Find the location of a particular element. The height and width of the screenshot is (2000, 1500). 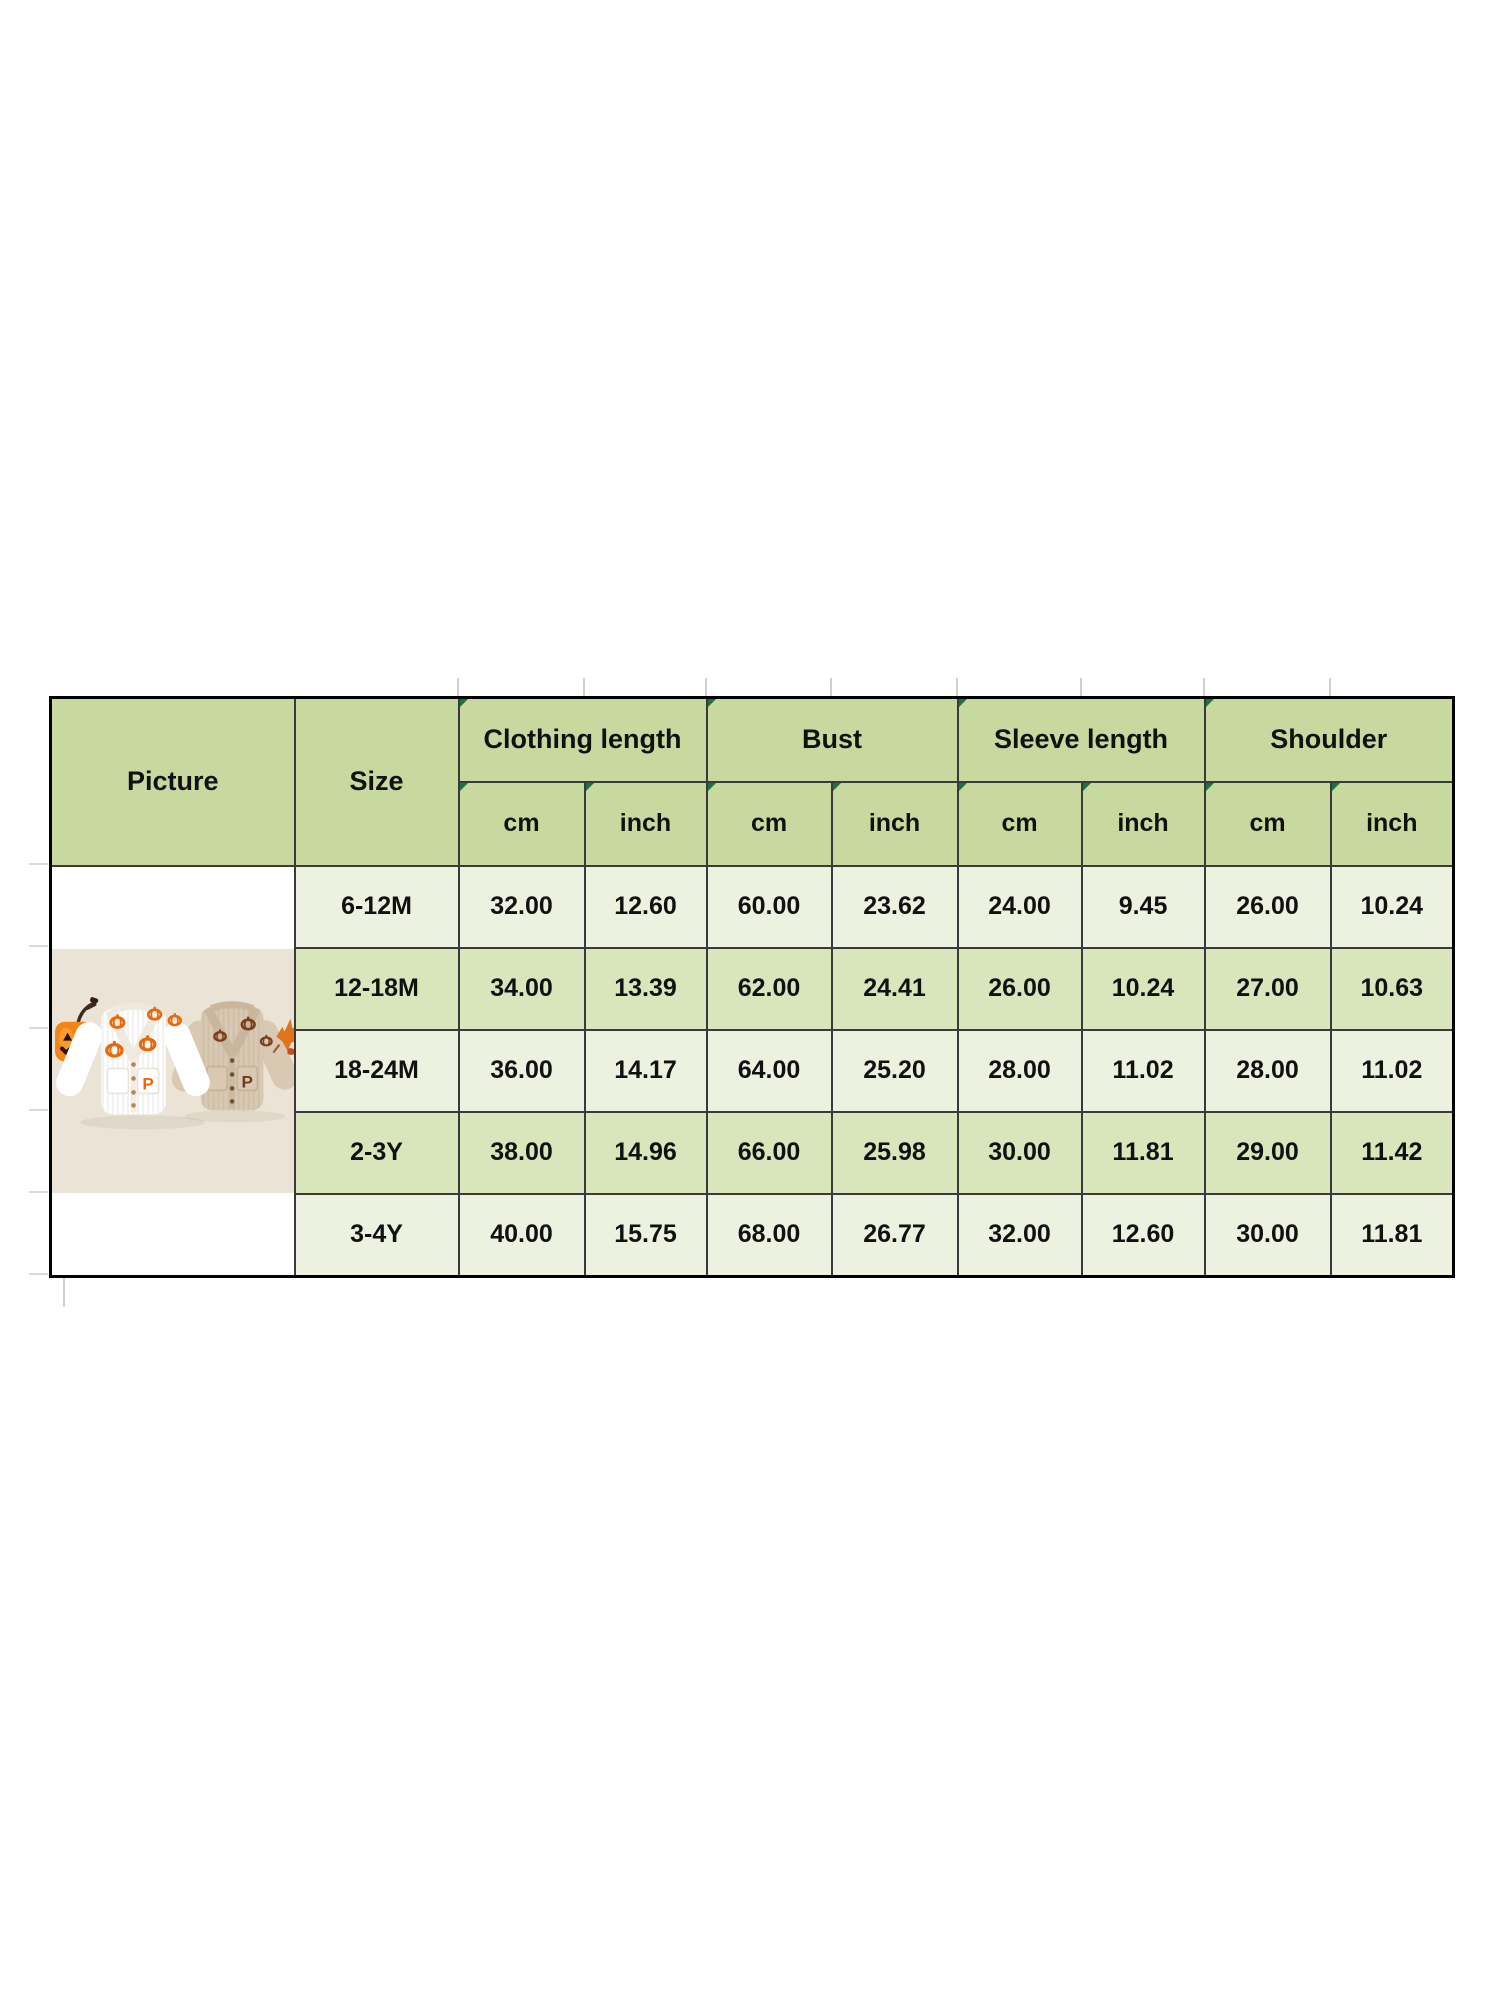

product-photo: P is located at coordinates (172, 1070).